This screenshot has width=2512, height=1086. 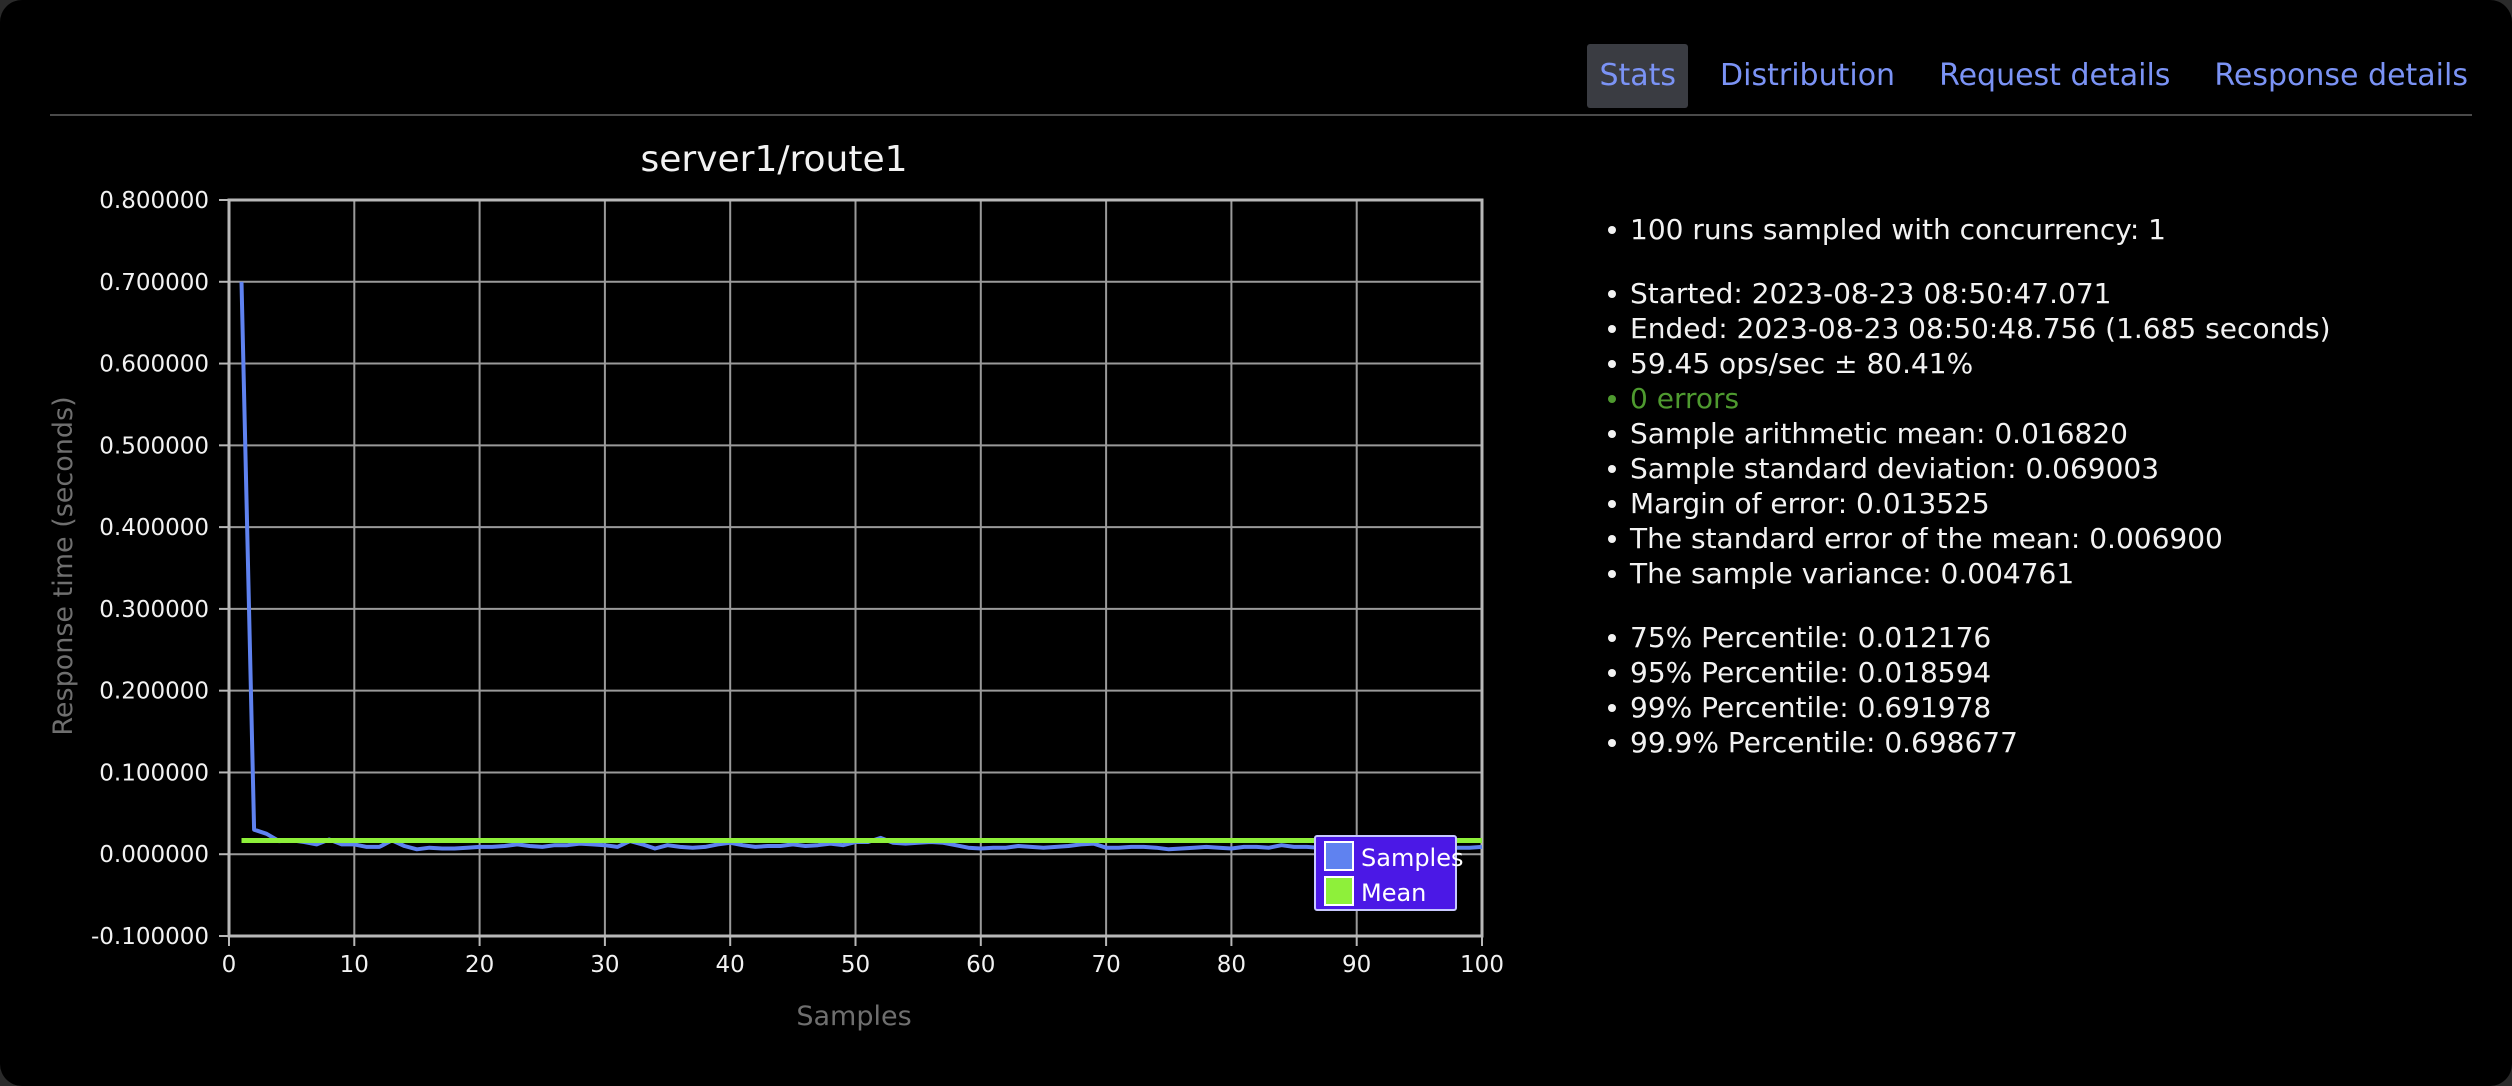 I want to click on x-tick-label: 50, so click(x=855, y=965).